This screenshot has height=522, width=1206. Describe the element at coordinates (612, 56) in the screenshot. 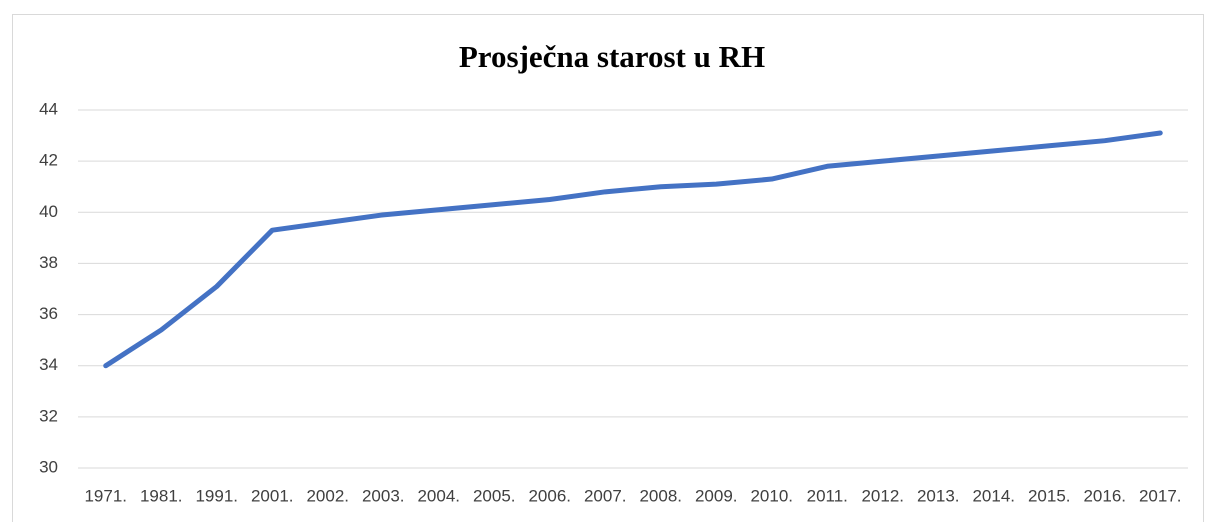

I see `chart-title: Prosječna starost u RH` at that location.